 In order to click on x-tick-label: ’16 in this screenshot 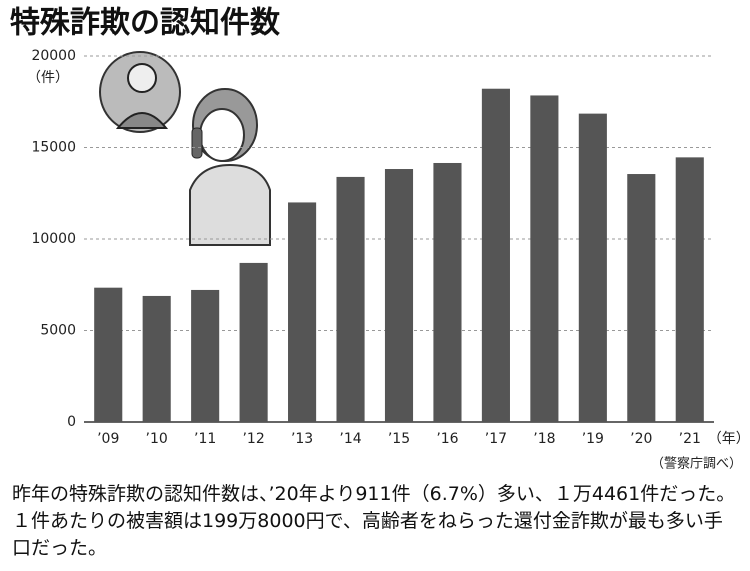, I will do `click(447, 439)`.